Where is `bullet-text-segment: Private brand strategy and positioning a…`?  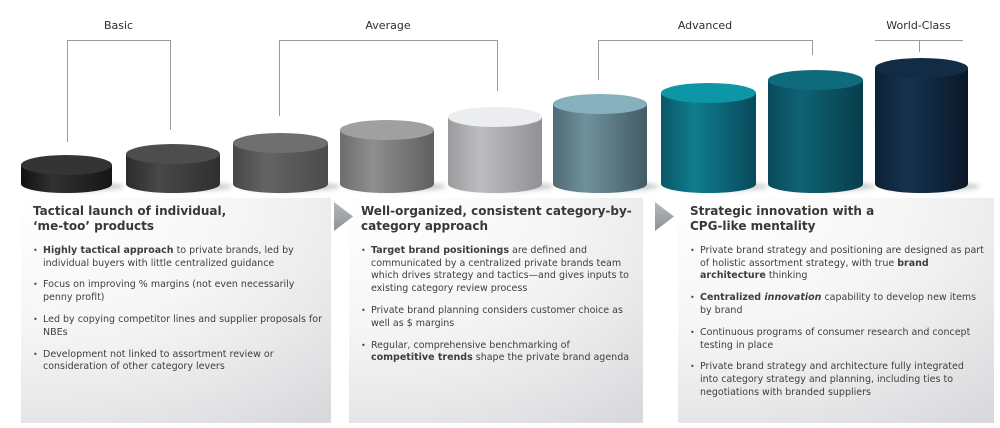 bullet-text-segment: Private brand strategy and positioning a… is located at coordinates (842, 256).